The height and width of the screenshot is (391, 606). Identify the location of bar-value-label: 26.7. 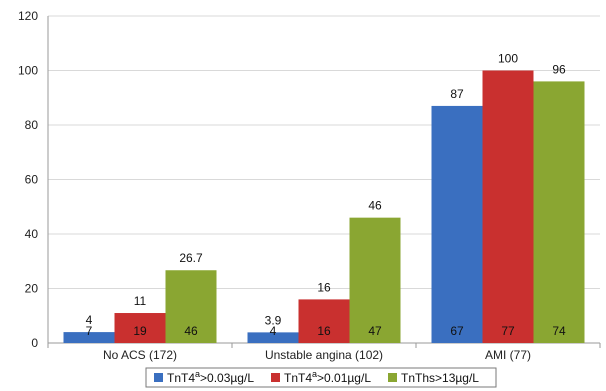
(191, 258).